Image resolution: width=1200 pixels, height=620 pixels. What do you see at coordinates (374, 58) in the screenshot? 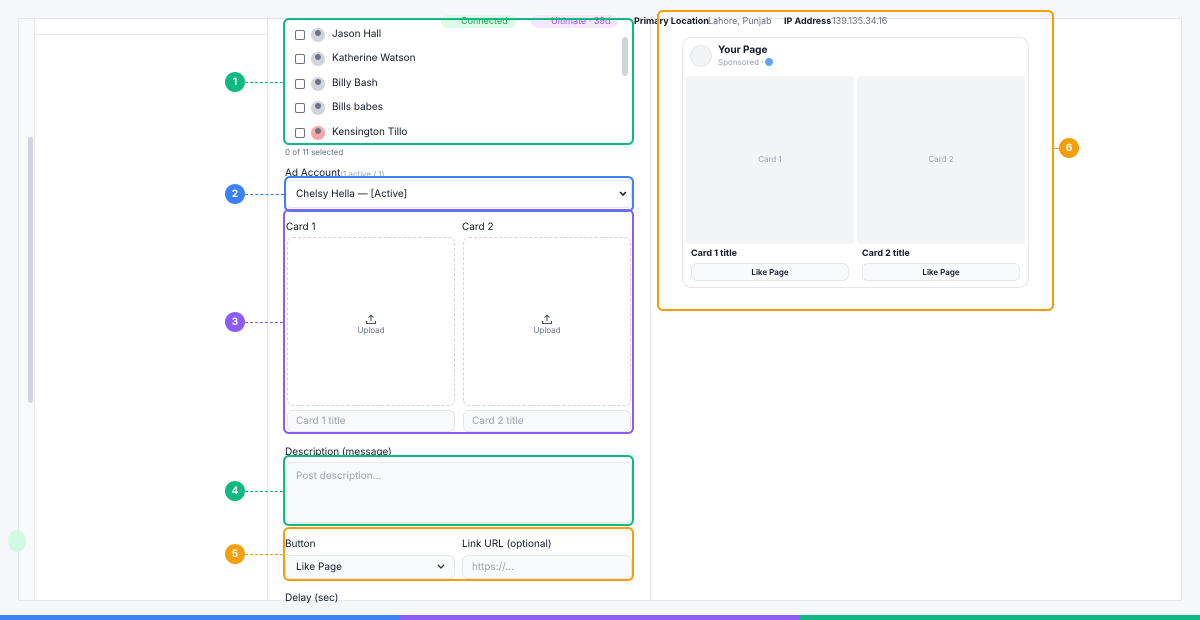
I see `user-name: Katherine Watson` at bounding box center [374, 58].